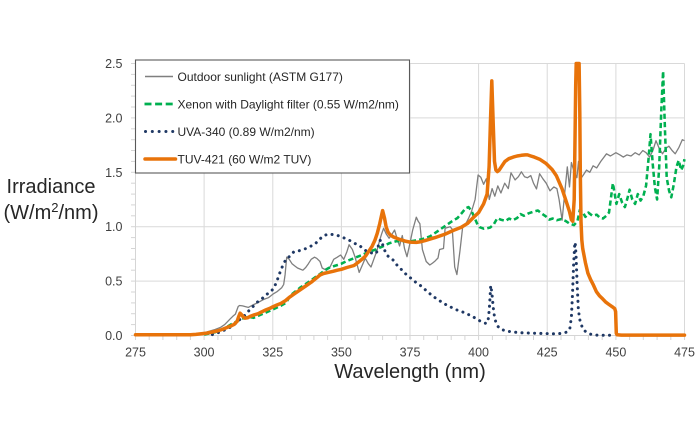  I want to click on svg-text: 375, so click(410, 353).